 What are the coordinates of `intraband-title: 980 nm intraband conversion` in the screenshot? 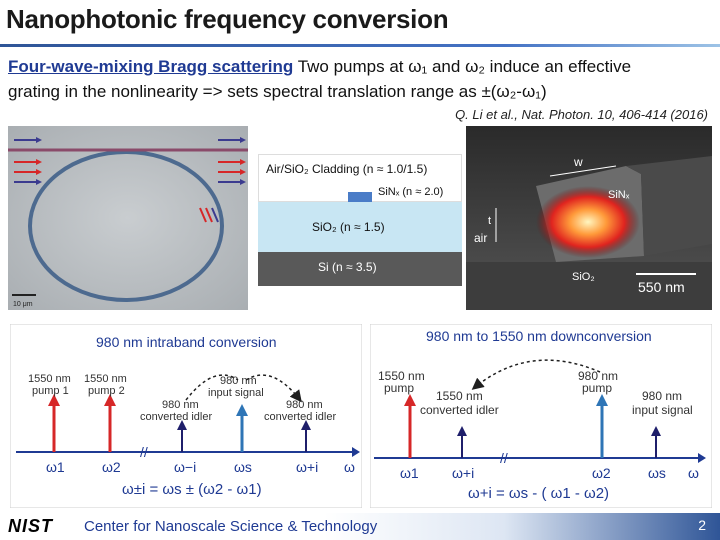 It's located at (186, 342).